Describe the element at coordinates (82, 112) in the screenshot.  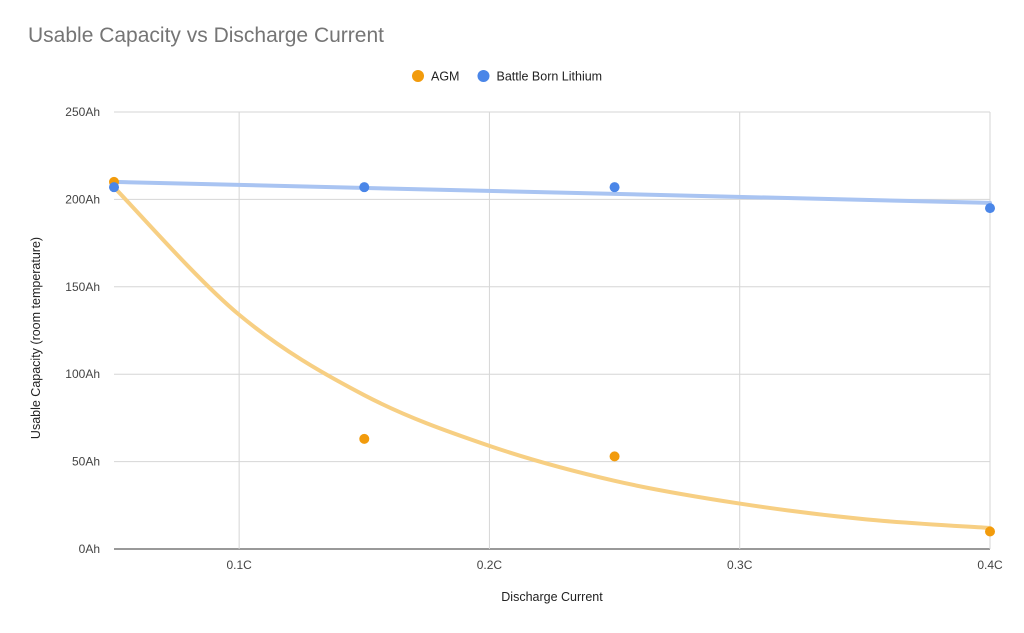
I see `y-tick-label: 250Ah` at that location.